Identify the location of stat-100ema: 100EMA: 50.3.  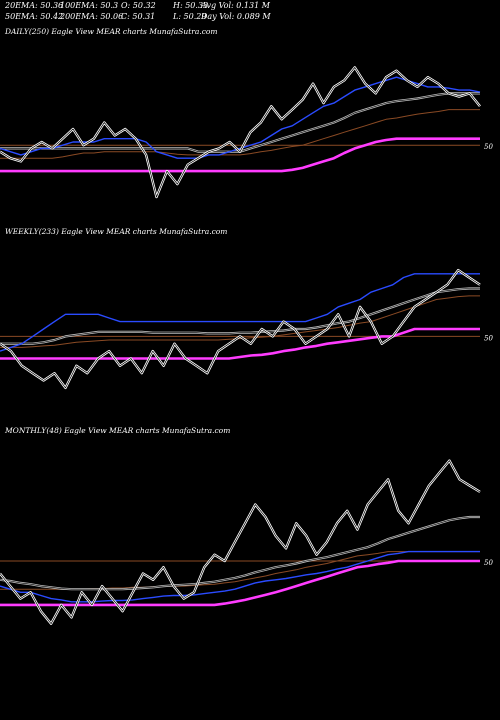
(89, 5).